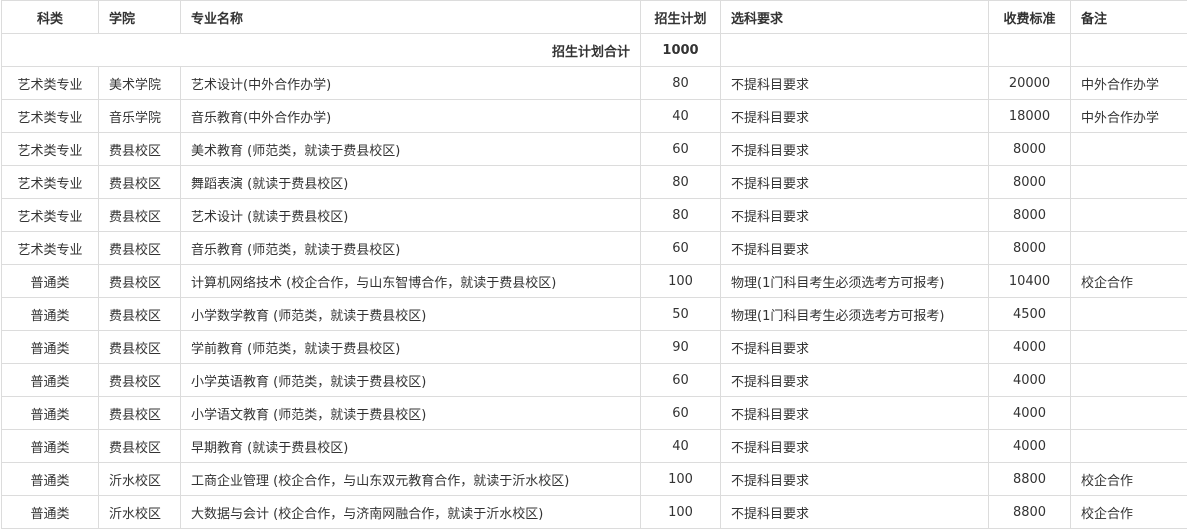 This screenshot has width=1187, height=531. I want to click on table-row: 艺术类专业 费县校区 艺术设计 (就读于费县校区) 80 不提科目要求 8000, so click(594, 215).